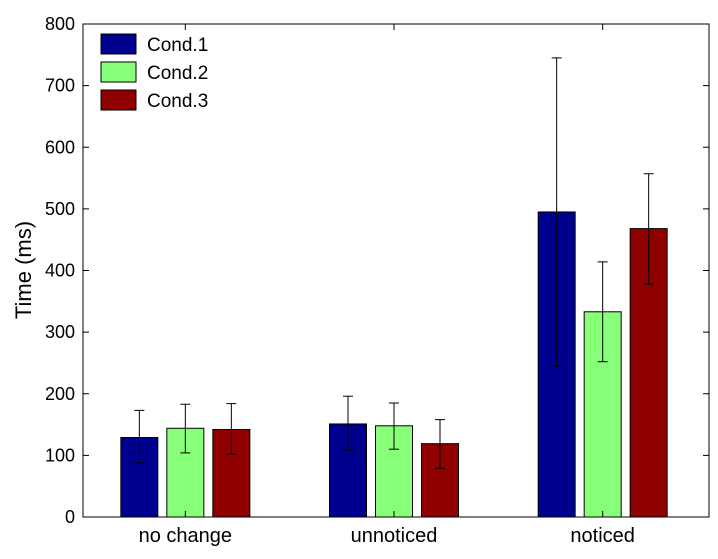  I want to click on tick-labels-layer: 0 100 200 300 400 500 600 700 800, so click(60, 270).